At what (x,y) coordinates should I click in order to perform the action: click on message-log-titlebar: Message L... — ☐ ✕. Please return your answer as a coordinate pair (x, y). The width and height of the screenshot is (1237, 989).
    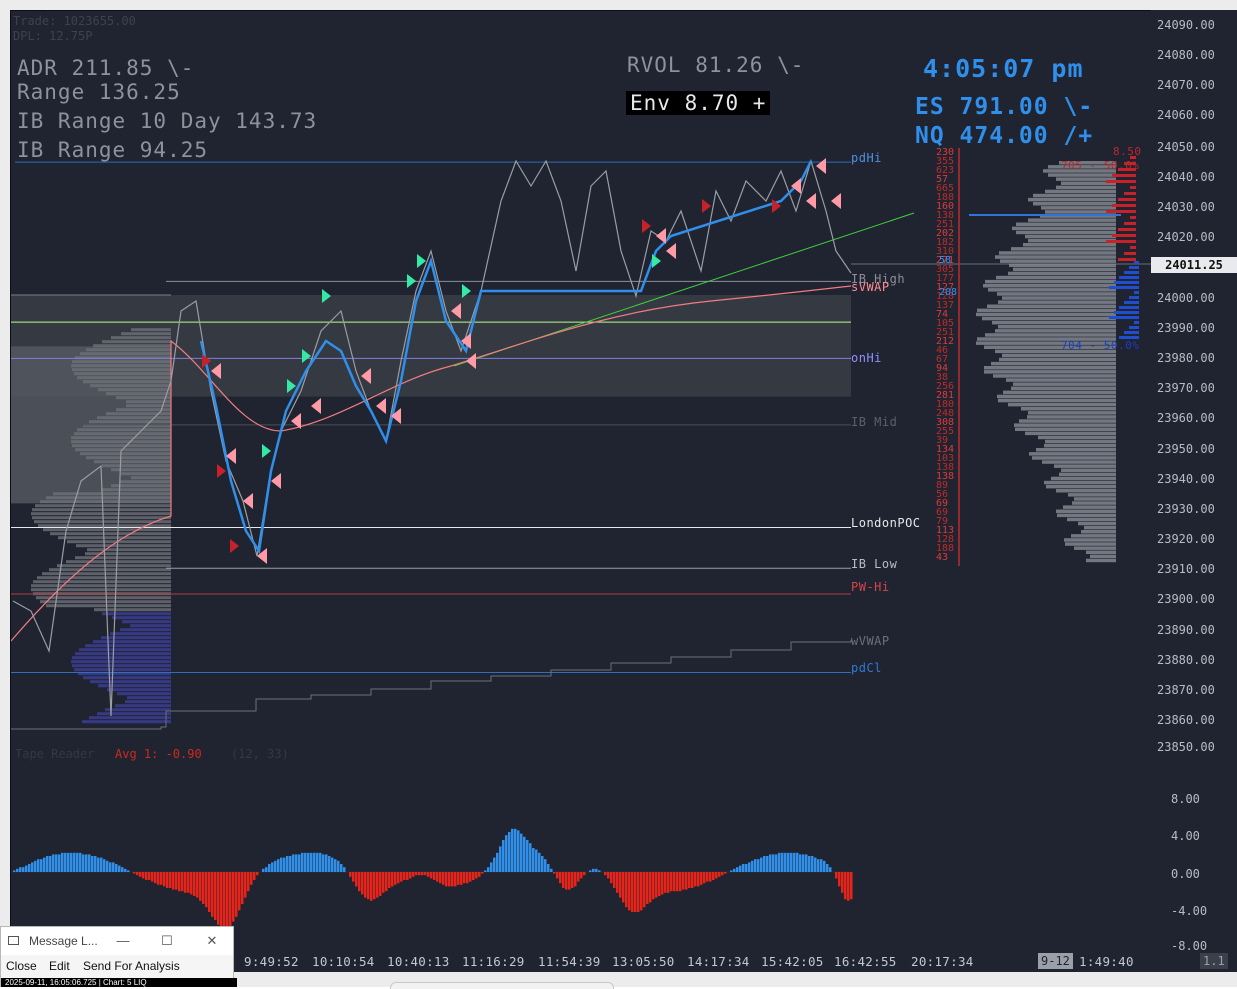
    Looking at the image, I should click on (117, 941).